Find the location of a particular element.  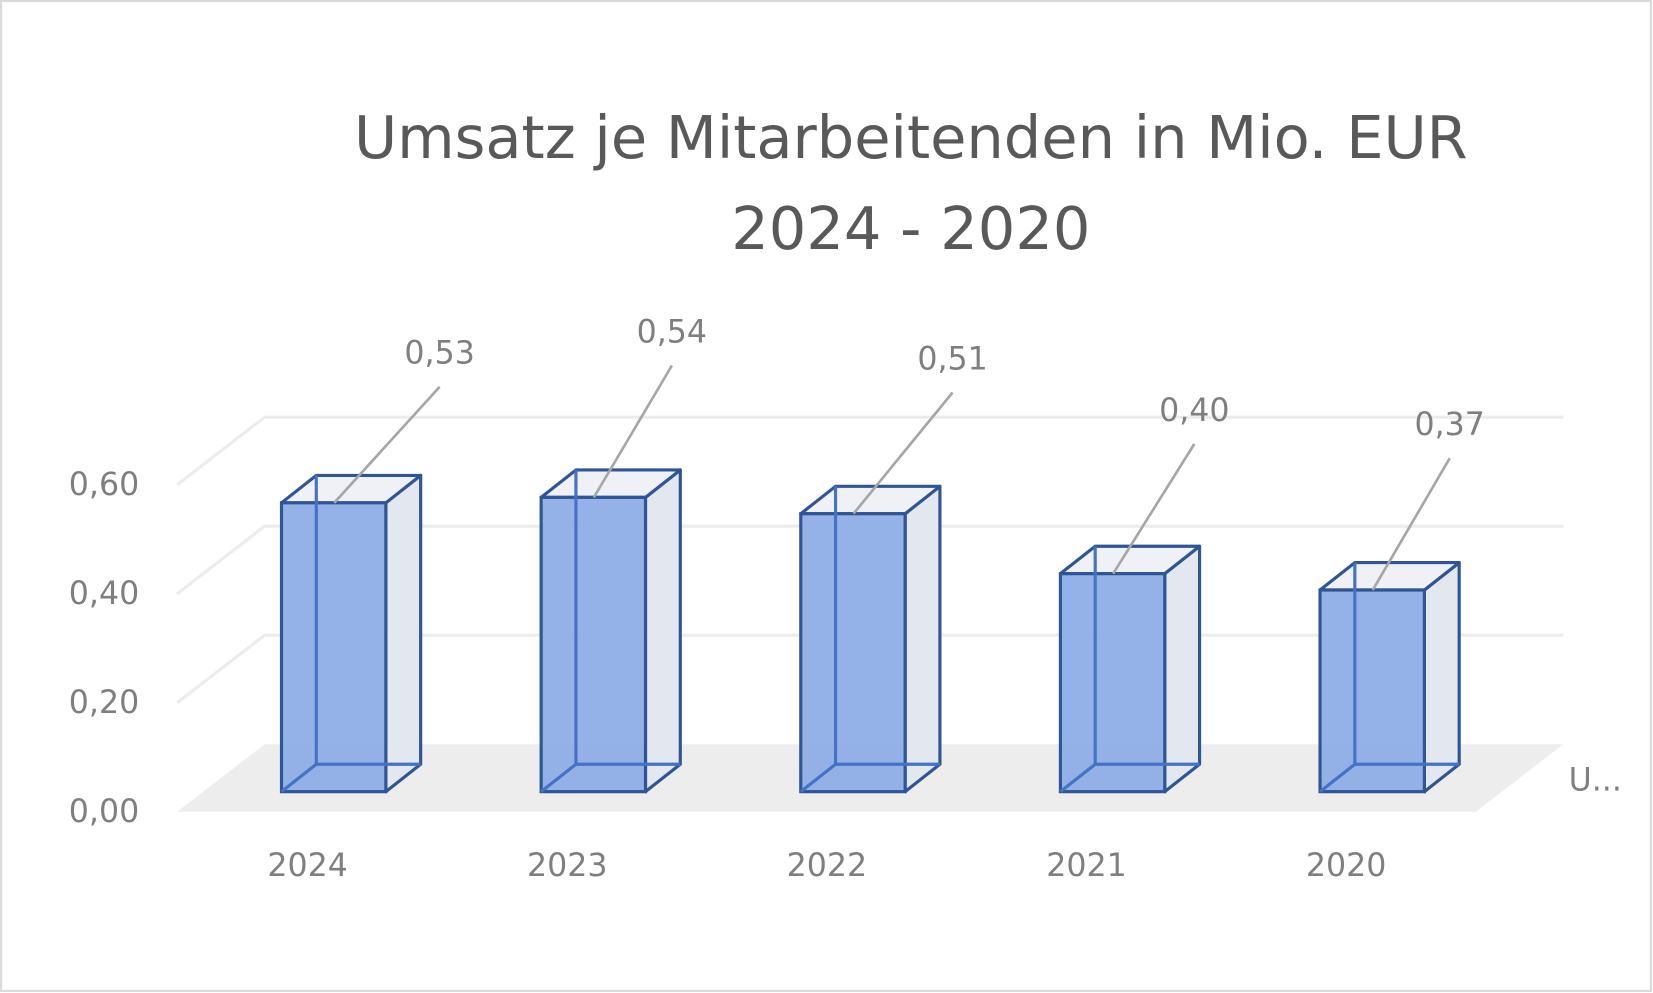

y-tick-label: 0,60 is located at coordinates (104, 485).